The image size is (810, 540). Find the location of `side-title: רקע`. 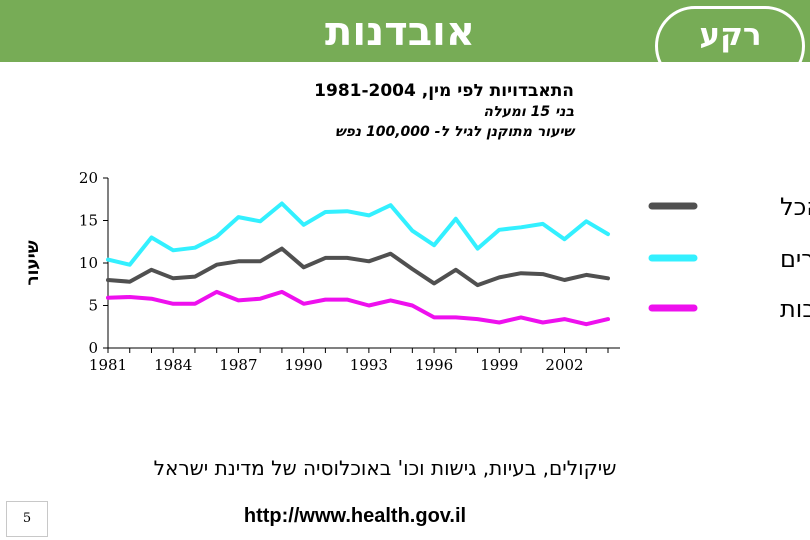

side-title: רקע is located at coordinates (730, 35).